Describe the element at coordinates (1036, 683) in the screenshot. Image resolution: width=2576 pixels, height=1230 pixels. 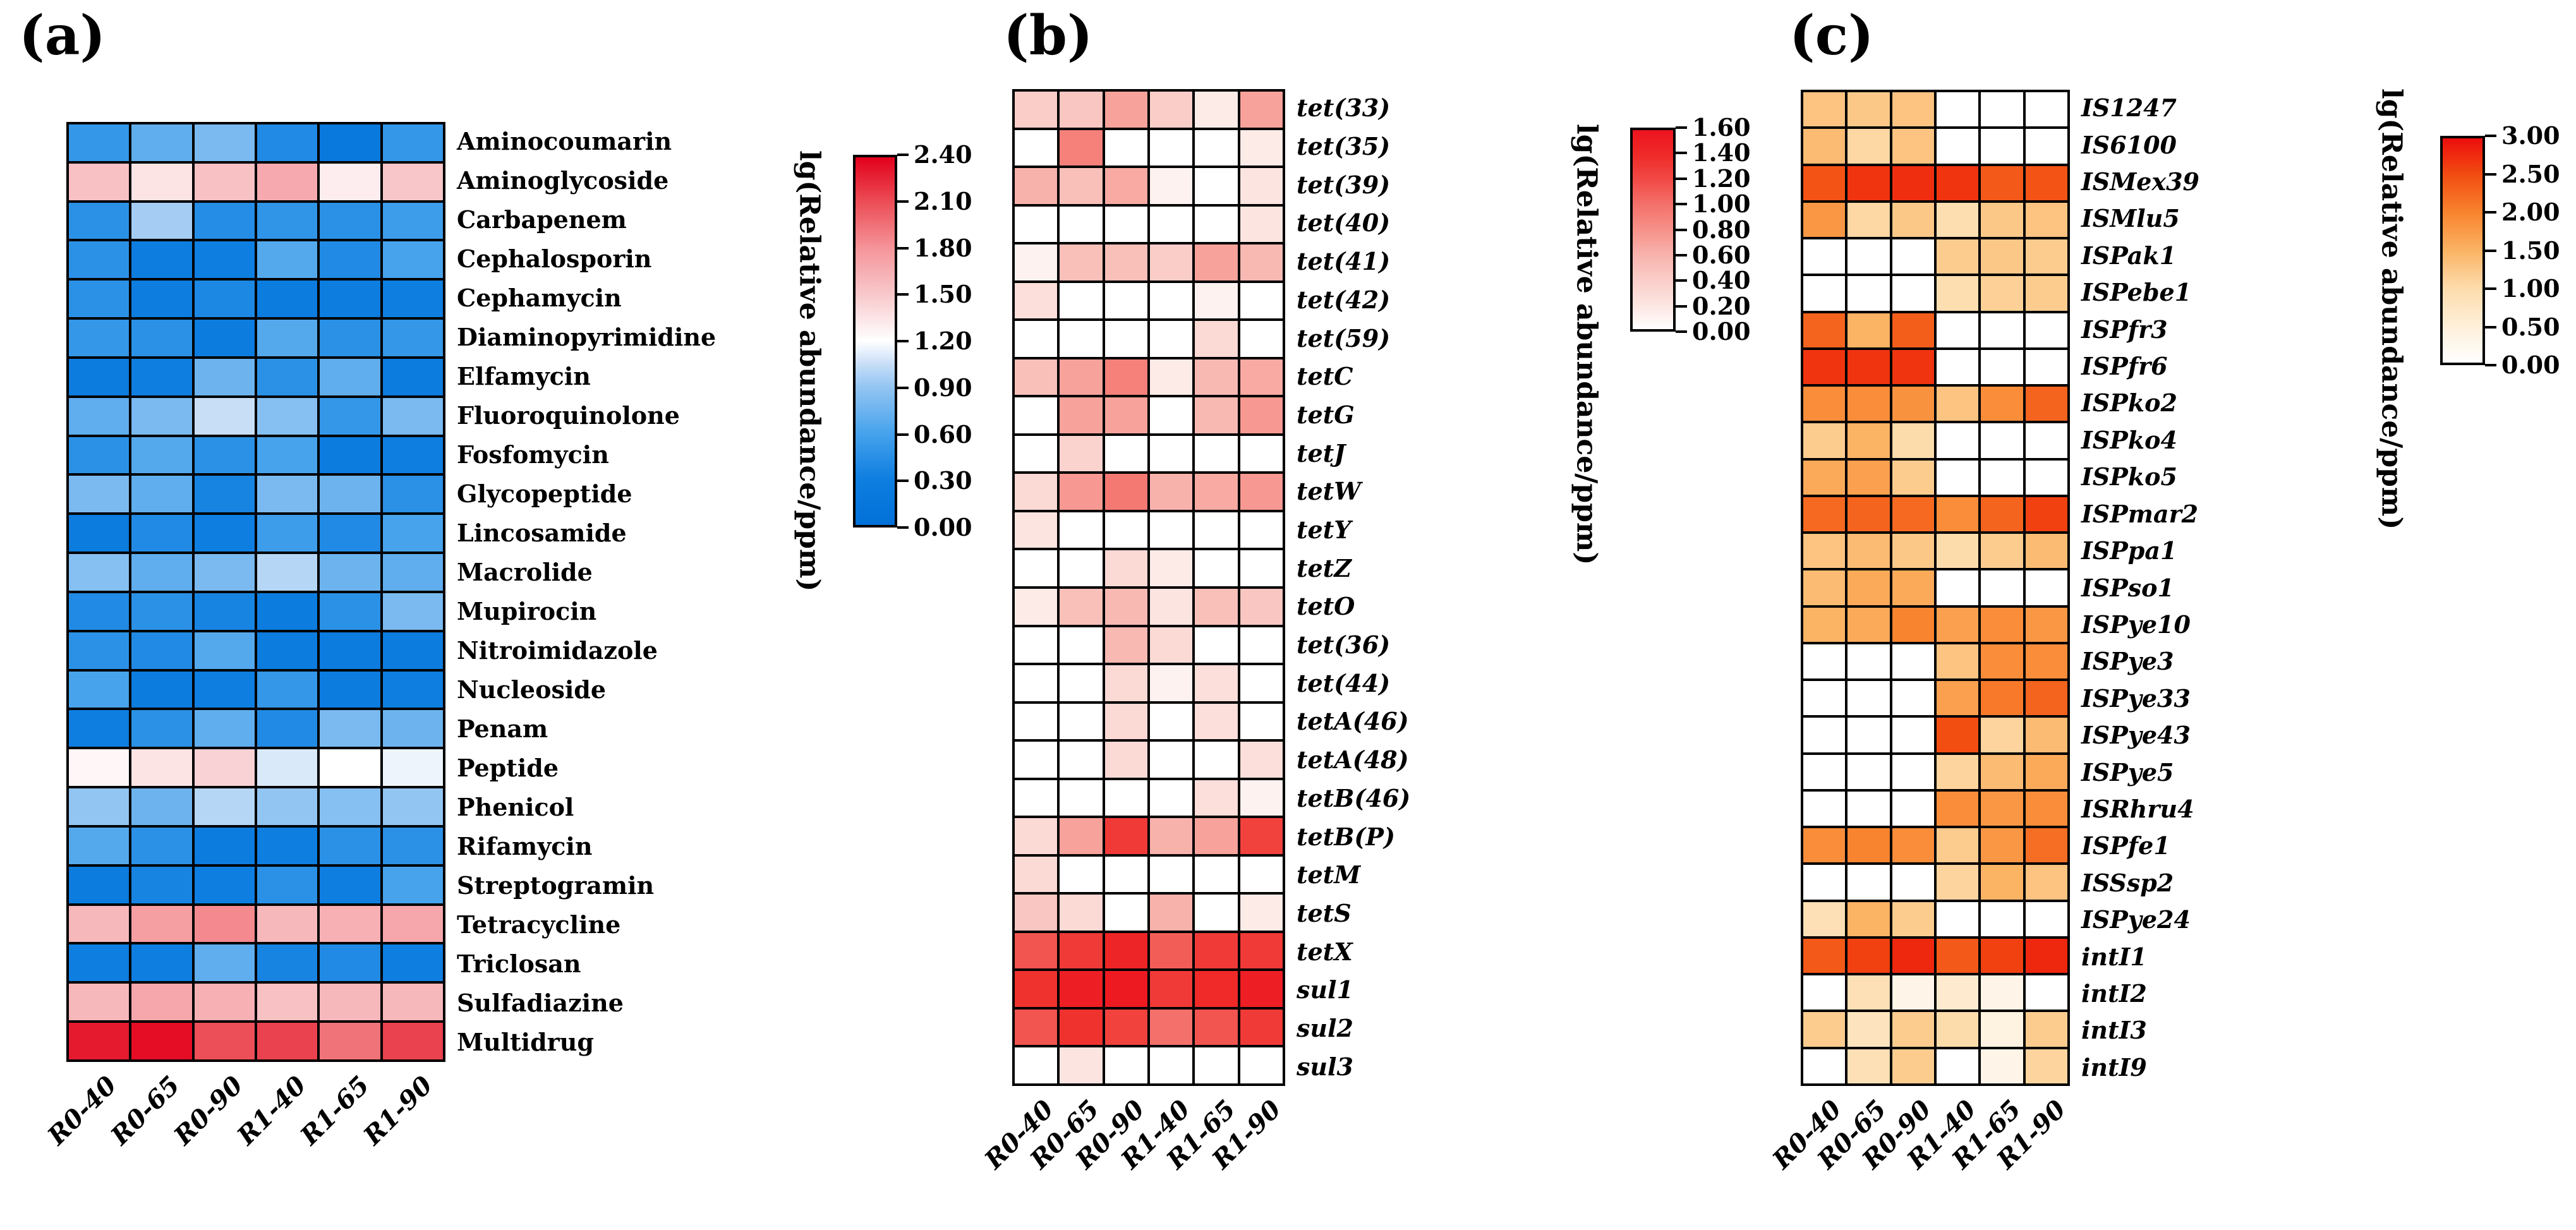
I see `heatmap-cell-tet(44)-R0-40` at that location.